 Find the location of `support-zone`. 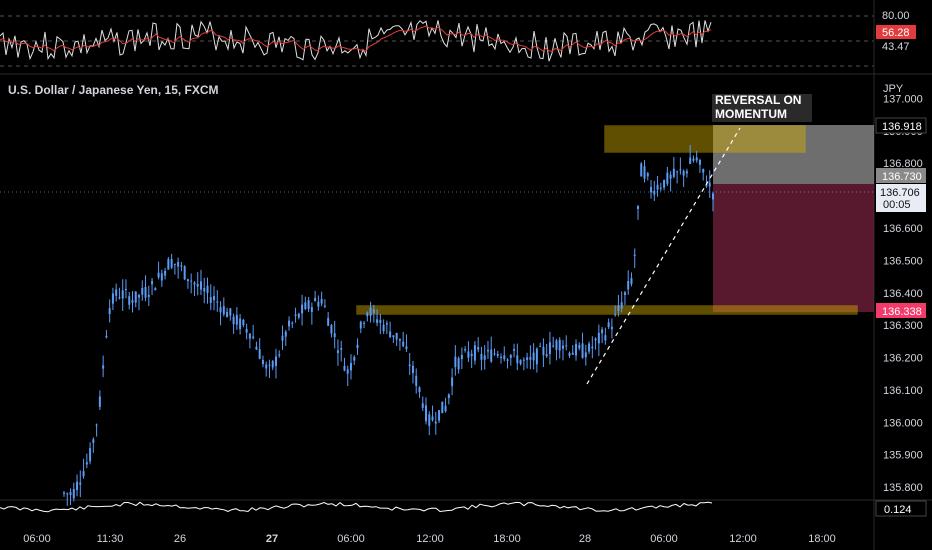

support-zone is located at coordinates (607, 310).